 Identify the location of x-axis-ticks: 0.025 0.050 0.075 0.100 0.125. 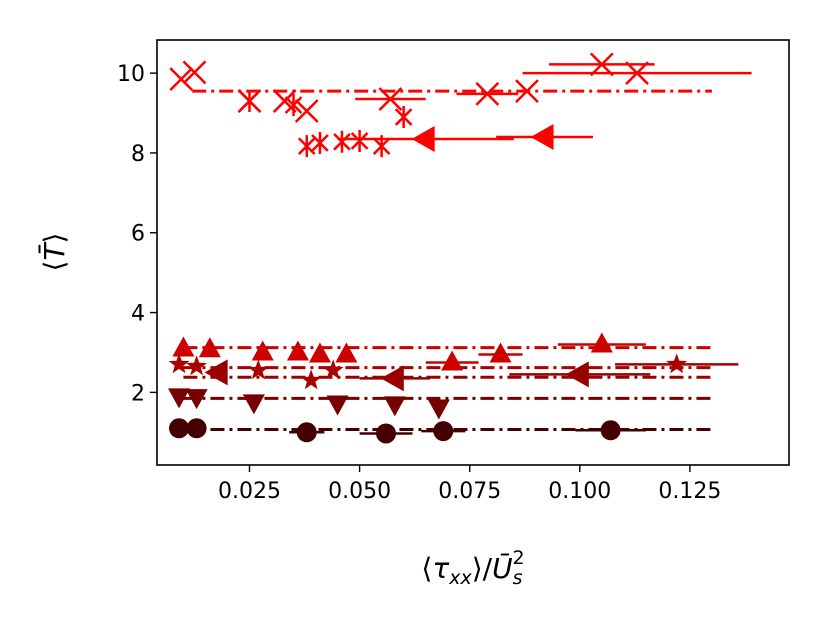
(469, 484).